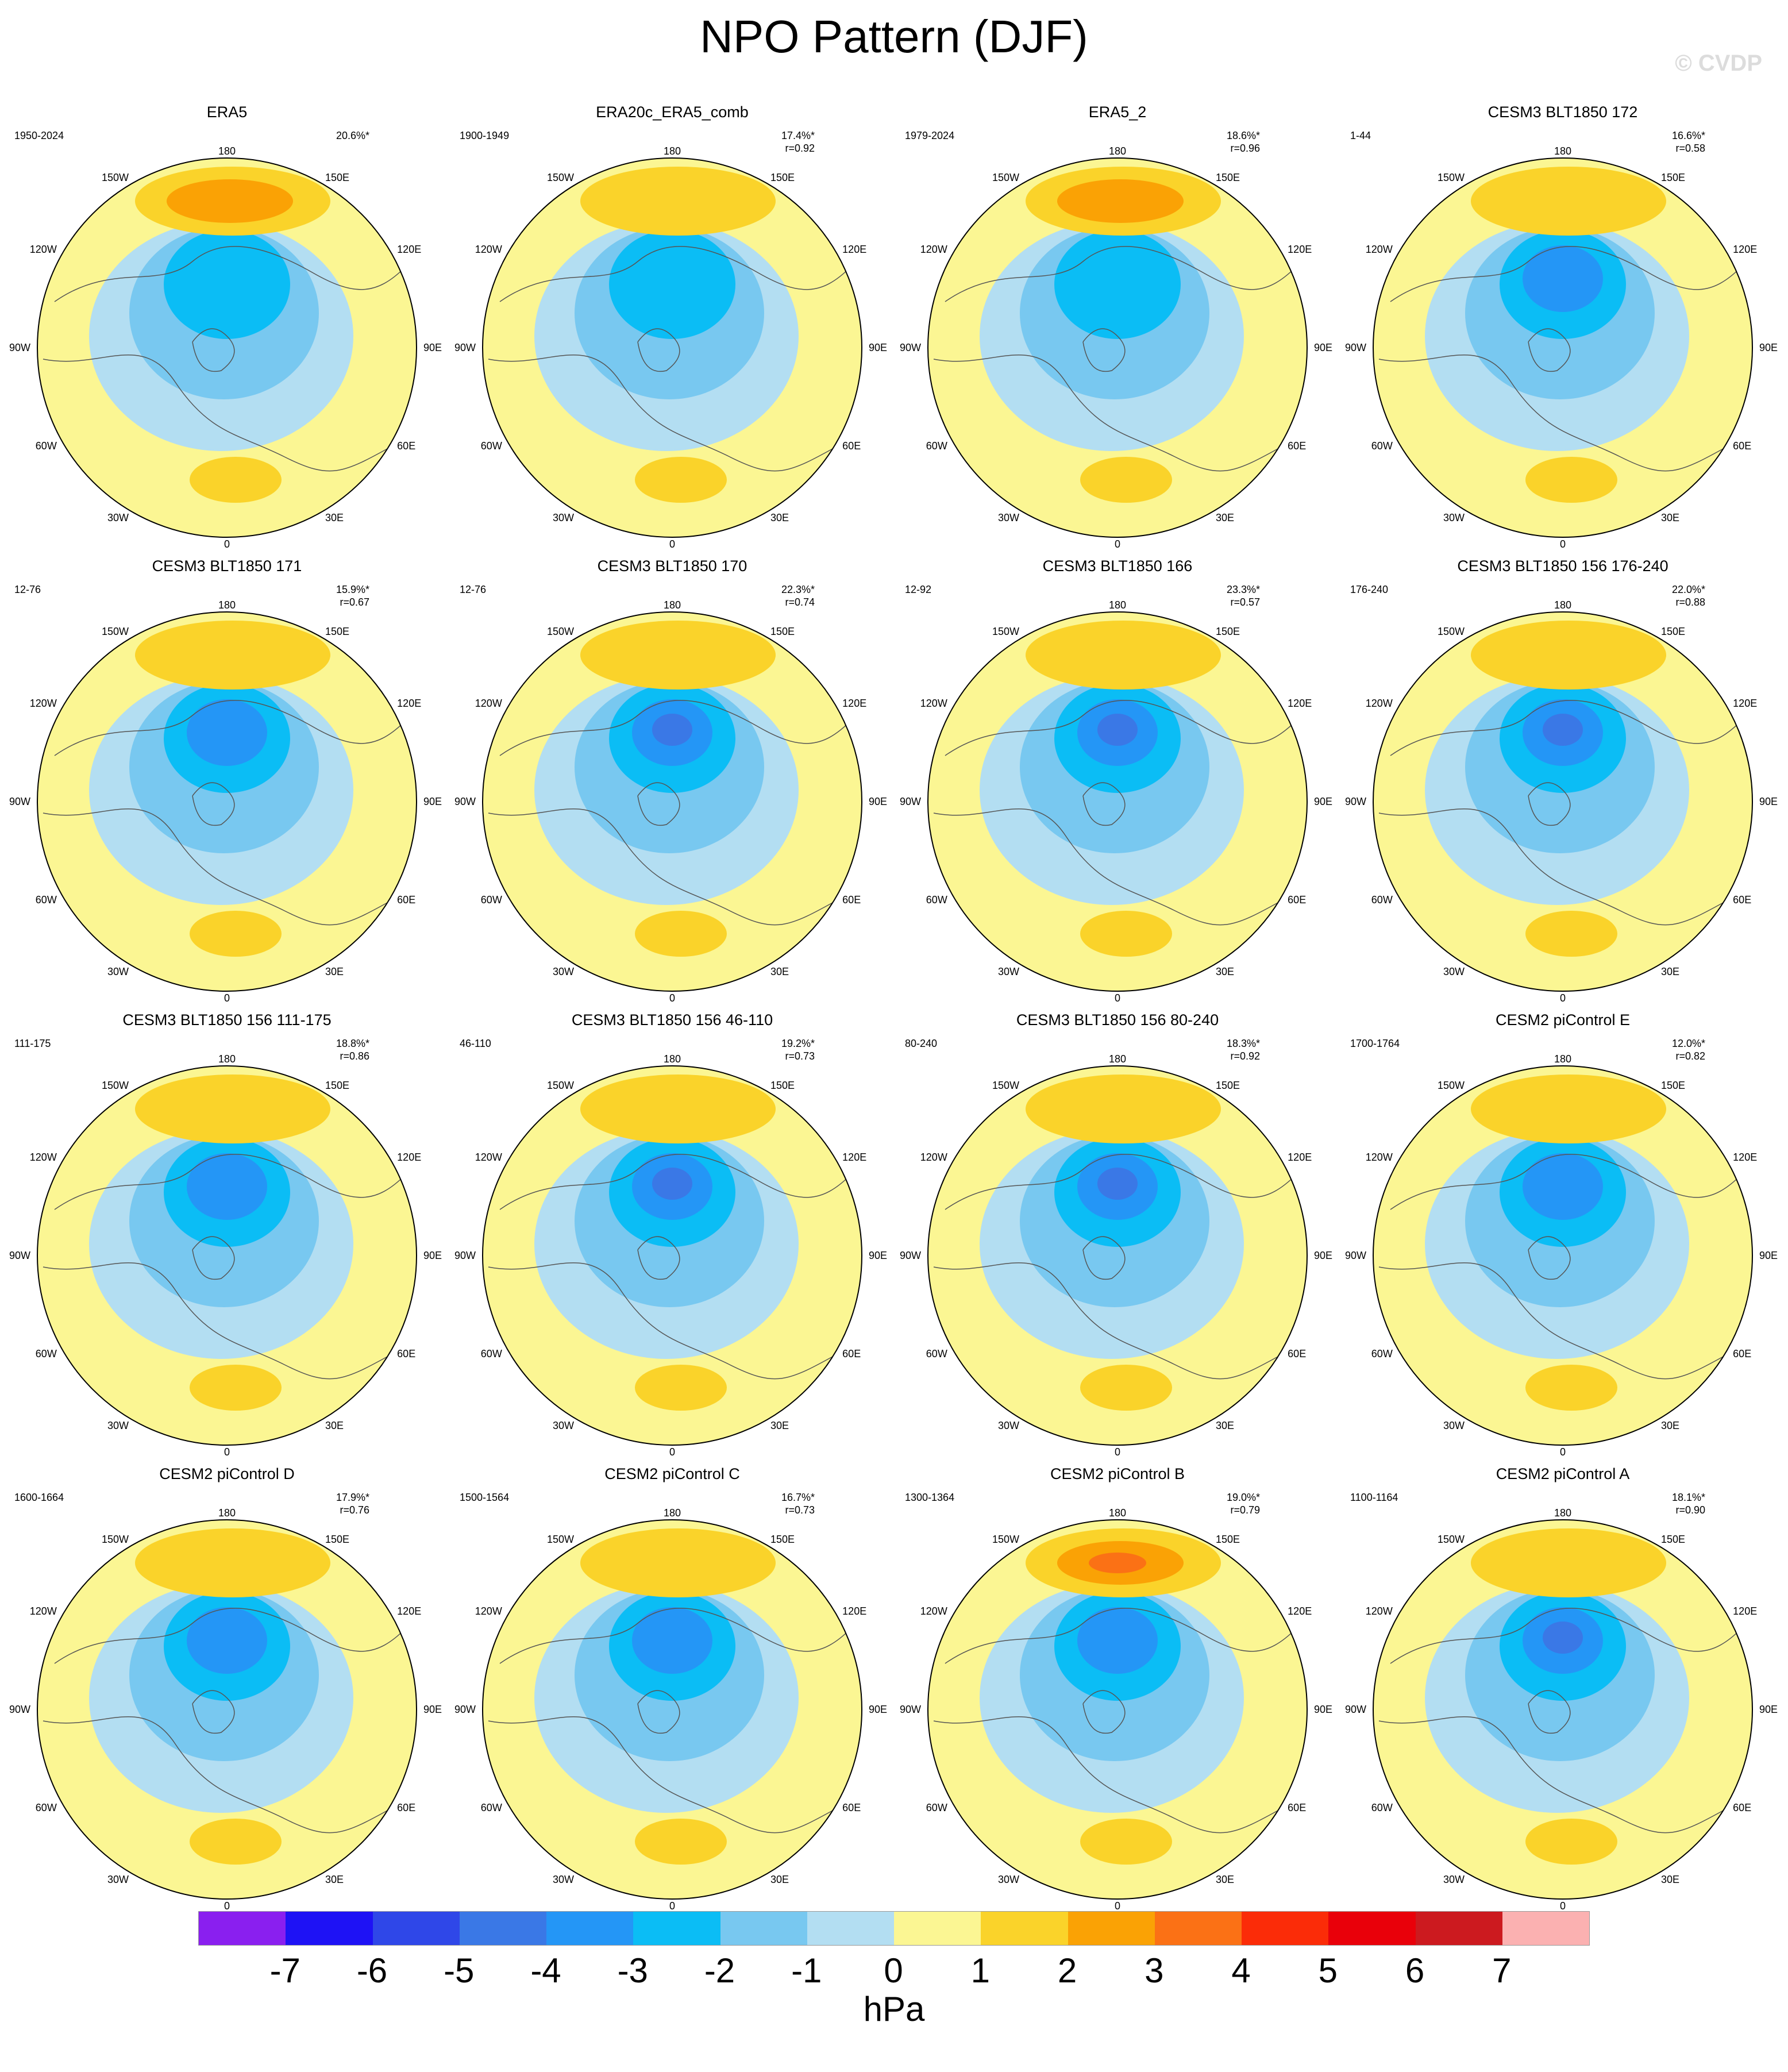  Describe the element at coordinates (1563, 112) in the screenshot. I see `panel-title: CESM3 BLT1850 172` at that location.